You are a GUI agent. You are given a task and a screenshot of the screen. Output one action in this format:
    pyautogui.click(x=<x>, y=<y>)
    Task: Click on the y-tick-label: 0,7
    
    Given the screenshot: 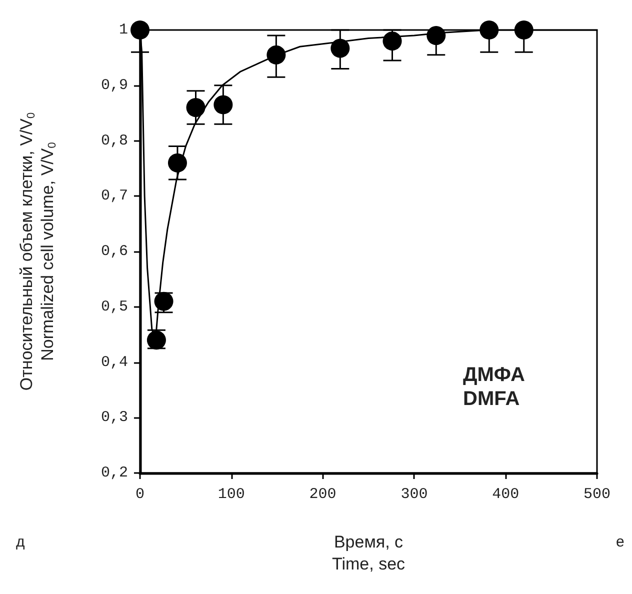 What is the action you would take?
    pyautogui.click(x=114, y=196)
    